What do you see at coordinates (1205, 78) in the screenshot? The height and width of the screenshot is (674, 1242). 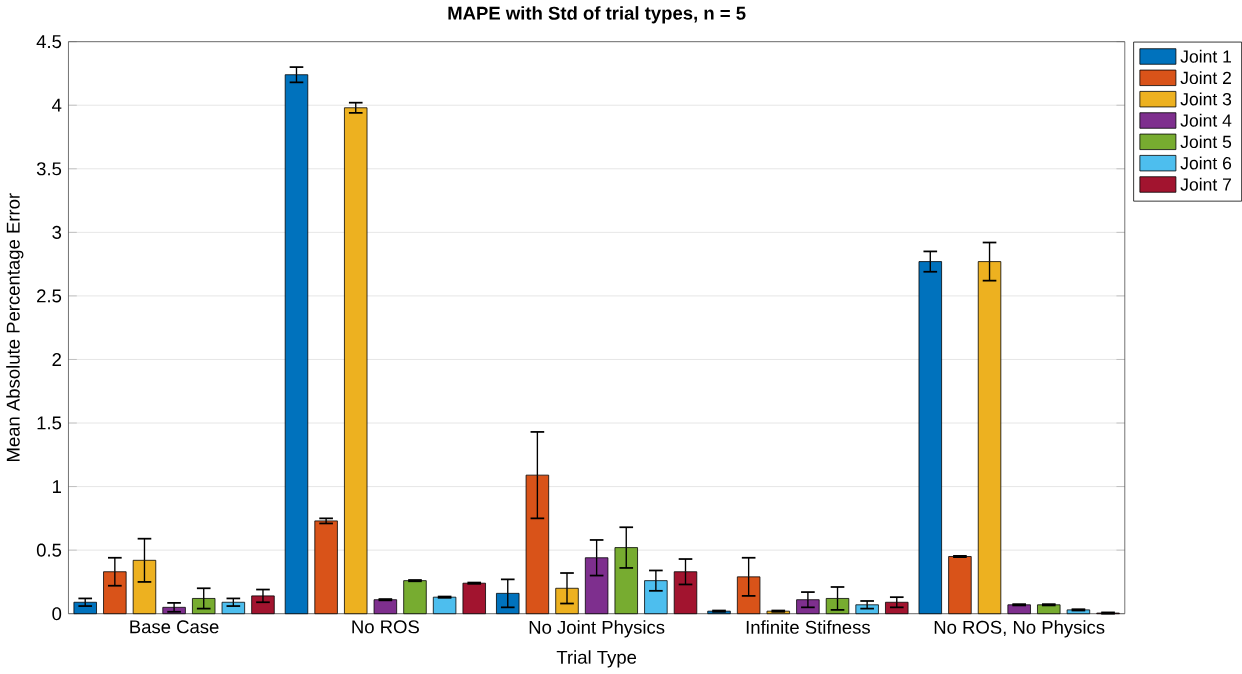 I see `legend-label: Joint 2` at bounding box center [1205, 78].